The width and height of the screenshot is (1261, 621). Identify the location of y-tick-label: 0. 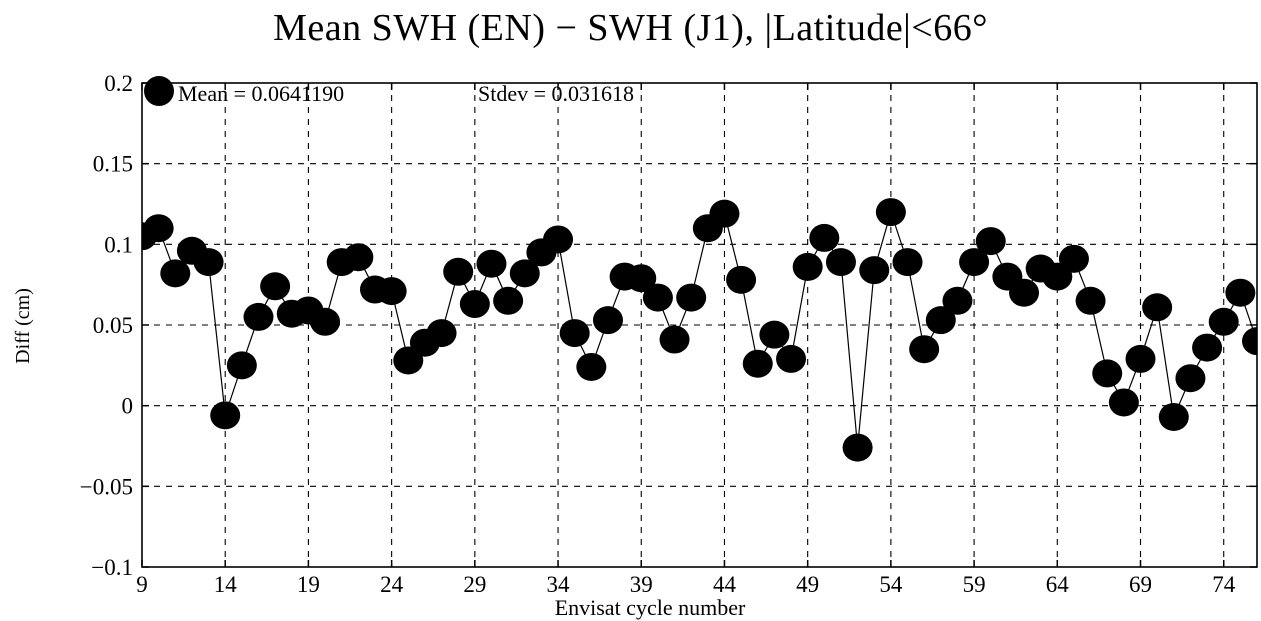
(128, 406).